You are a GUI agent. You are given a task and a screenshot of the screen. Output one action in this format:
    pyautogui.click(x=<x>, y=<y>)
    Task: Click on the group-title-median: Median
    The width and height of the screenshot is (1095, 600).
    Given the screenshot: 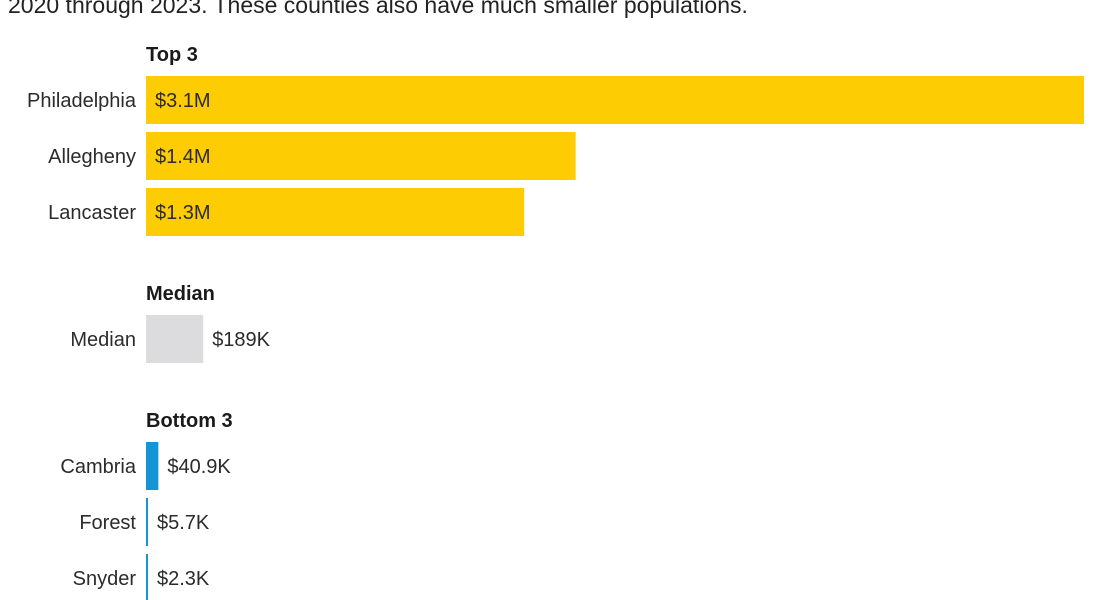 What is the action you would take?
    pyautogui.click(x=180, y=294)
    